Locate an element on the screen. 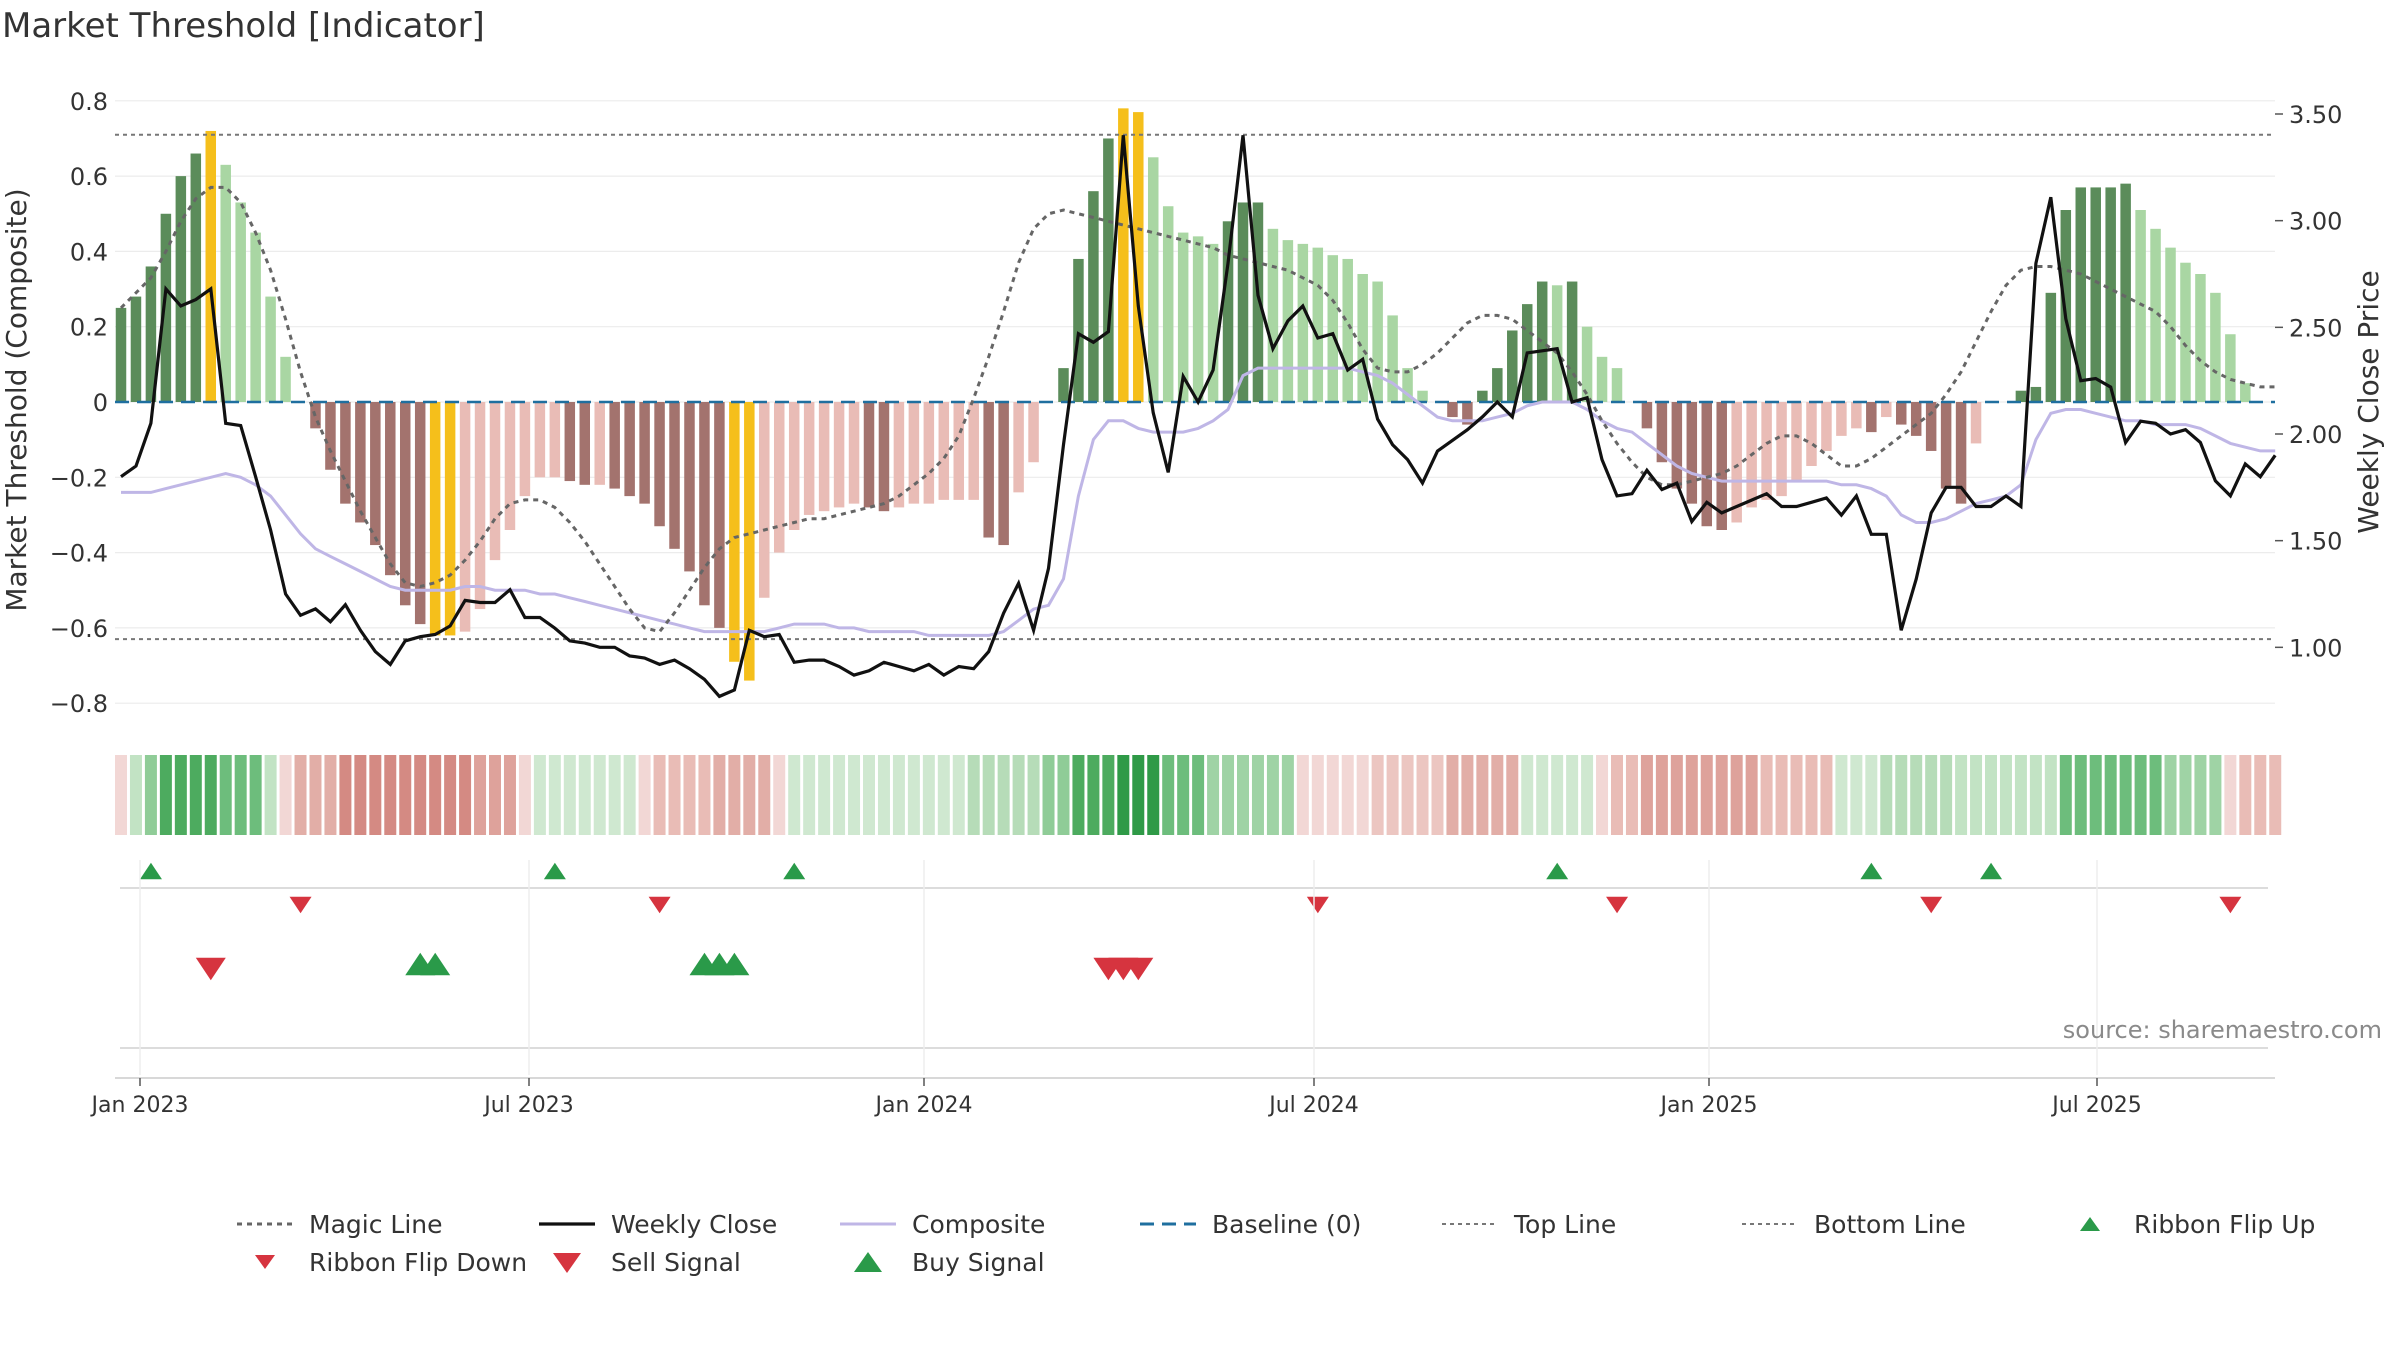 Image resolution: width=2400 pixels, height=1350 pixels. y-tick-label: −0.8 is located at coordinates (79, 704).